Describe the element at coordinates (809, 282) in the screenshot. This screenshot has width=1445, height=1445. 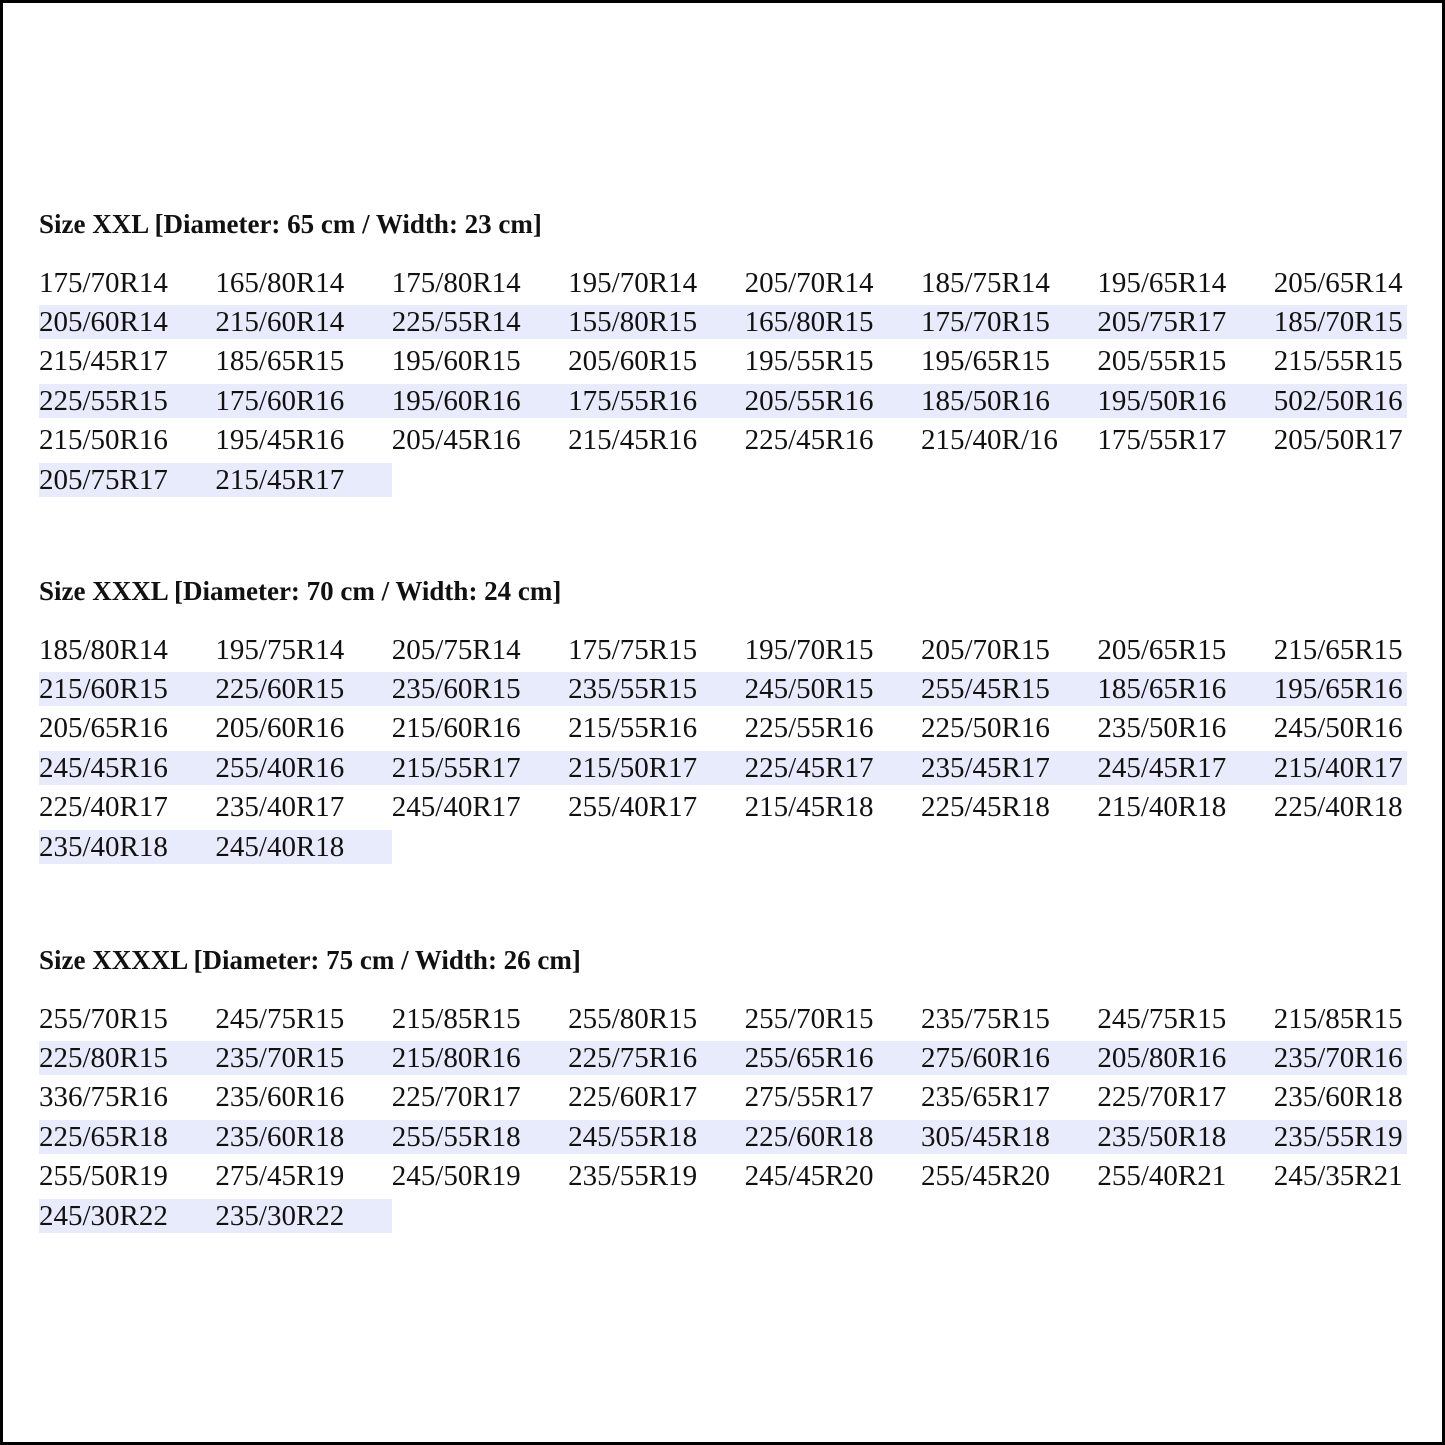
I see `tire-size-cell: 205/70R14` at that location.